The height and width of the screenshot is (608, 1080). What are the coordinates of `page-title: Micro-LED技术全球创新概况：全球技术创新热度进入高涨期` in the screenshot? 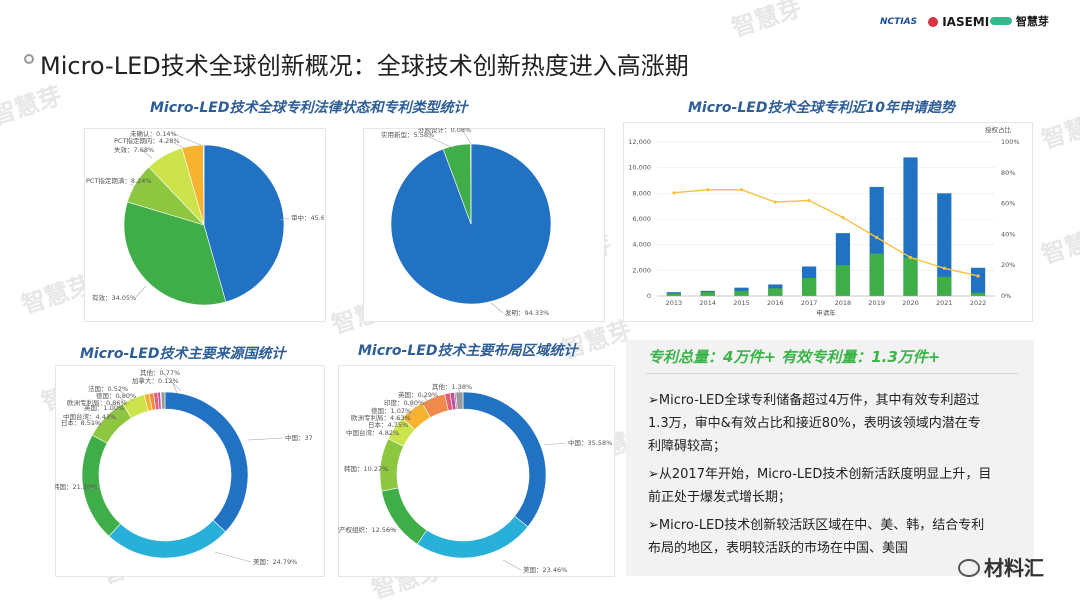 It's located at (364, 66).